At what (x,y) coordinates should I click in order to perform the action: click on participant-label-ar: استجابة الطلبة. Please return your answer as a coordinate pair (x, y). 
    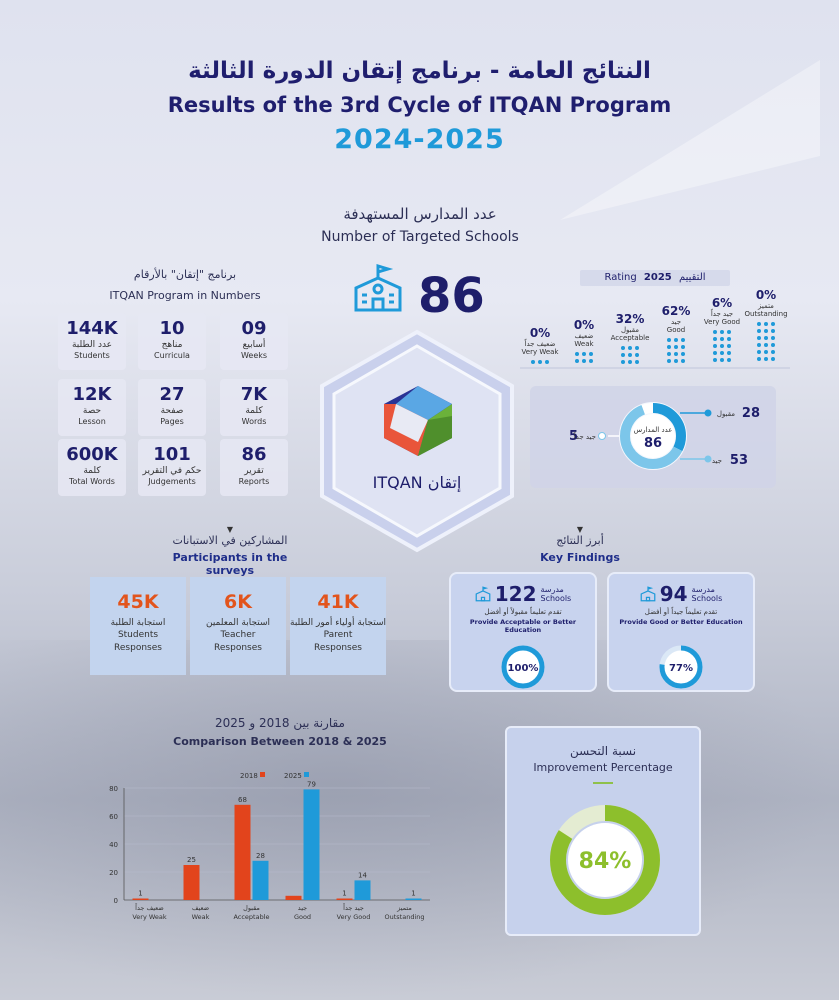
    Looking at the image, I should click on (138, 623).